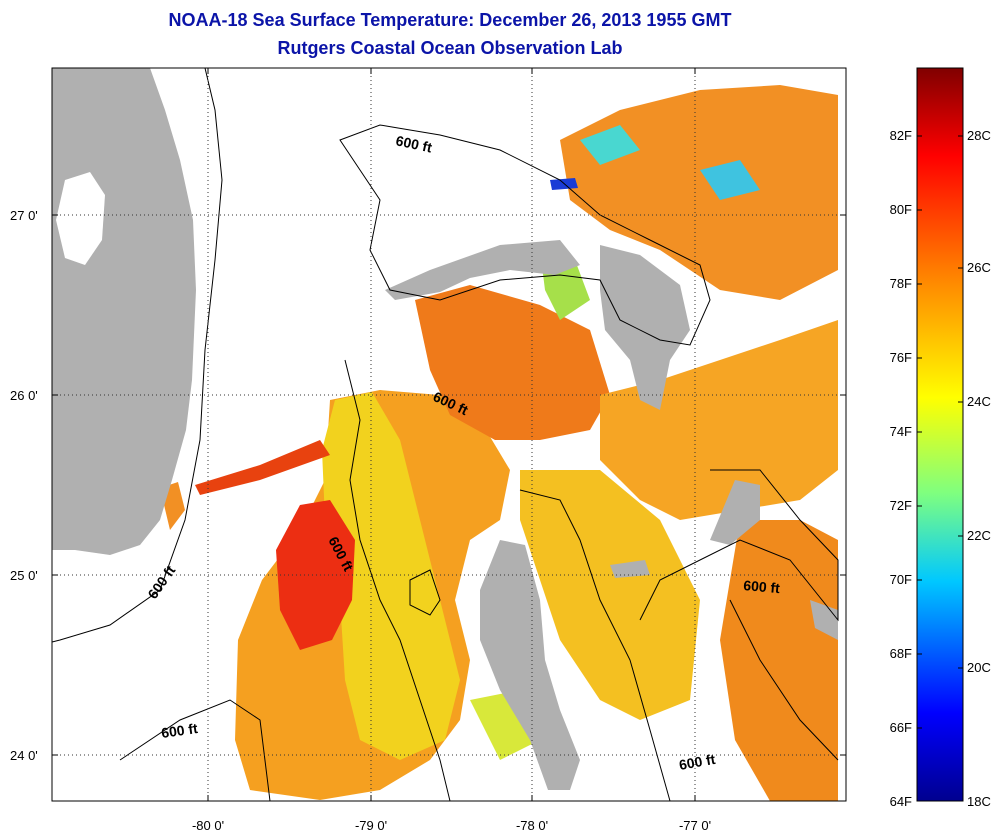 This screenshot has height=840, width=1000. What do you see at coordinates (179, 730) in the screenshot?
I see `contour-label-southwest: 600 ft` at bounding box center [179, 730].